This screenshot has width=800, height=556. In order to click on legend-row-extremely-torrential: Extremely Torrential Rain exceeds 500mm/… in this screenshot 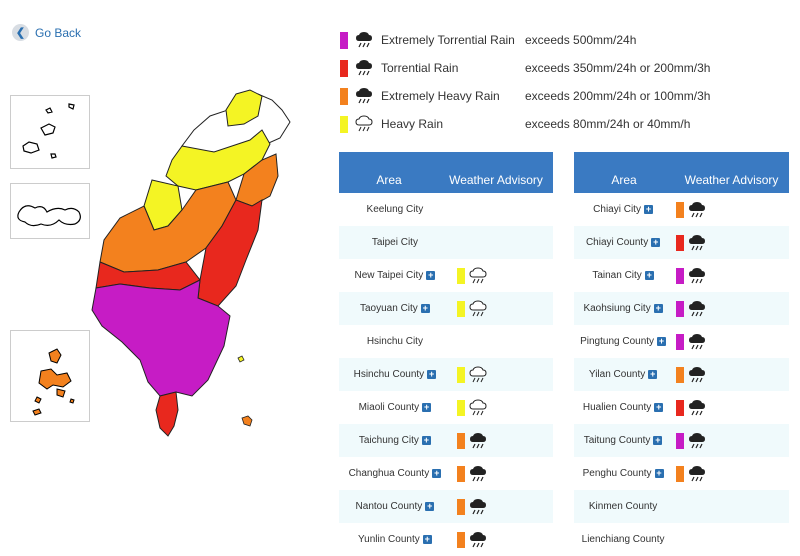, I will do `click(525, 40)`.